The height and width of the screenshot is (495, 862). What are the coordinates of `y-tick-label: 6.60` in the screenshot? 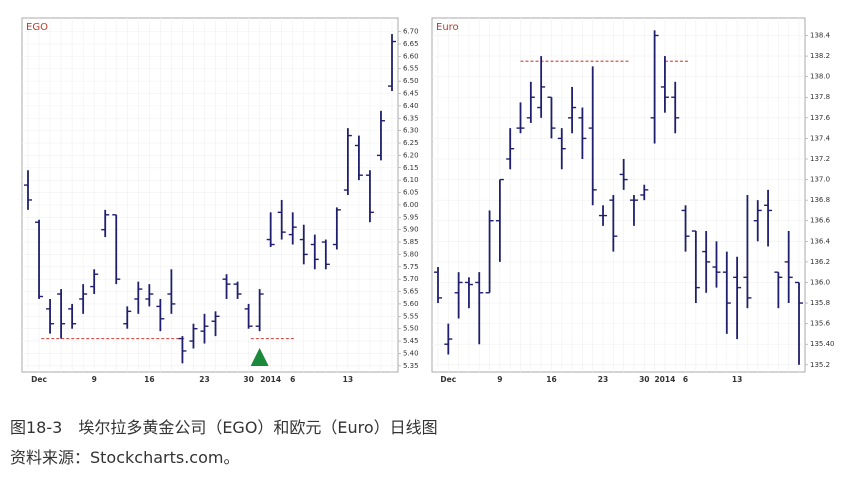 It's located at (411, 56).